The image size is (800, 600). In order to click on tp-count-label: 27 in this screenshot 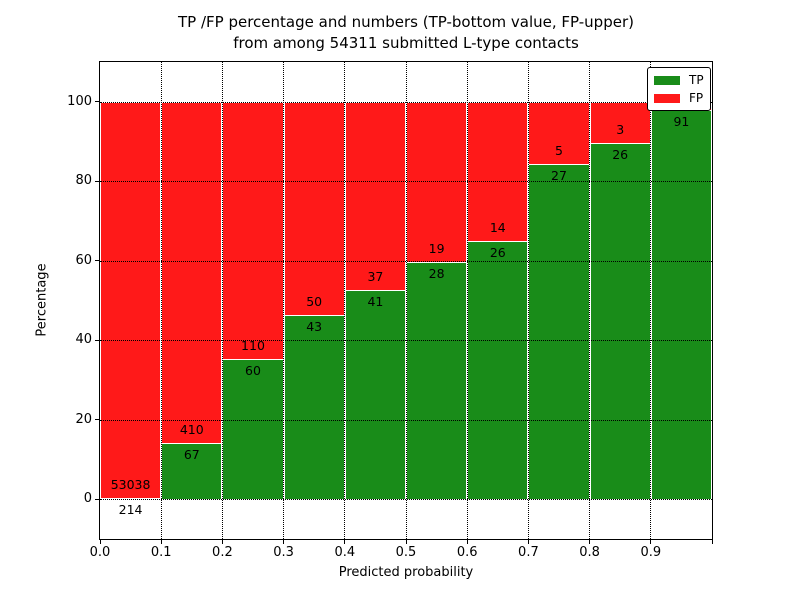, I will do `click(559, 175)`.